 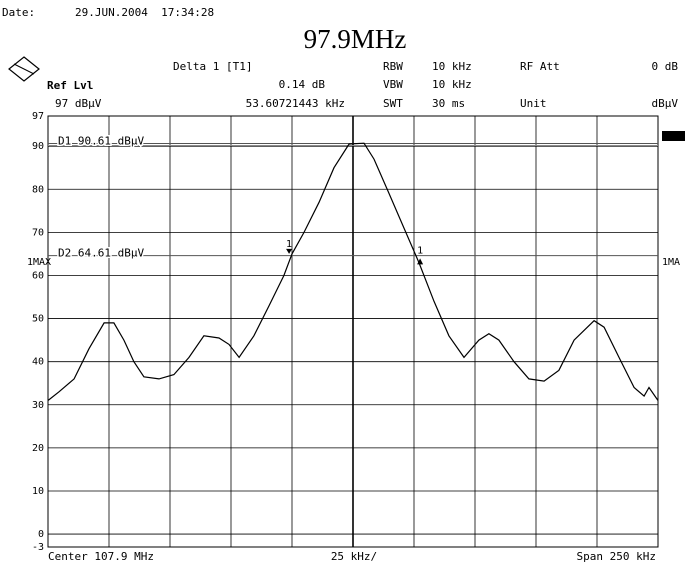 I want to click on setting-name: RF Att, so click(x=540, y=66).